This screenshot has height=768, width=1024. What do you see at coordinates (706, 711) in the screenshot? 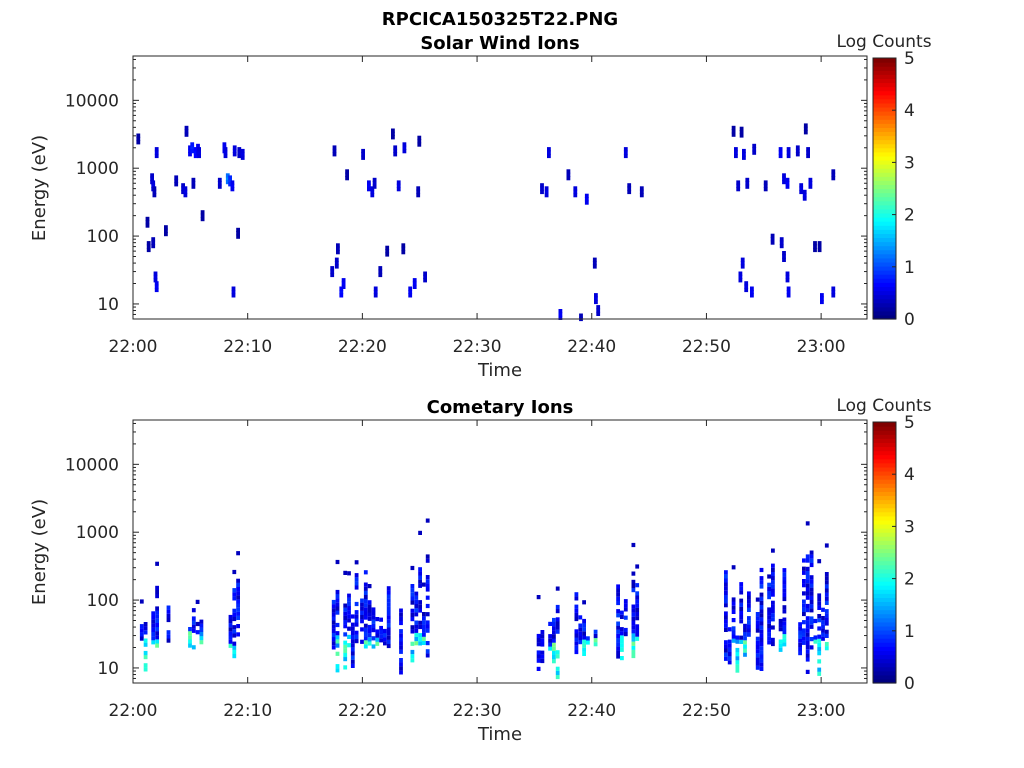
I see `x-tick-label: 22:50` at bounding box center [706, 711].